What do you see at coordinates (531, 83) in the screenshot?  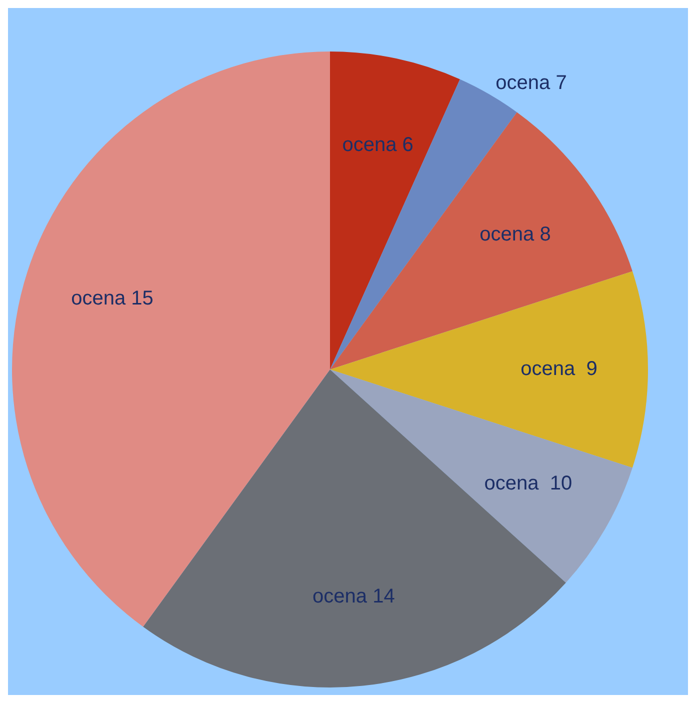 I see `slice-label: ocena 7` at bounding box center [531, 83].